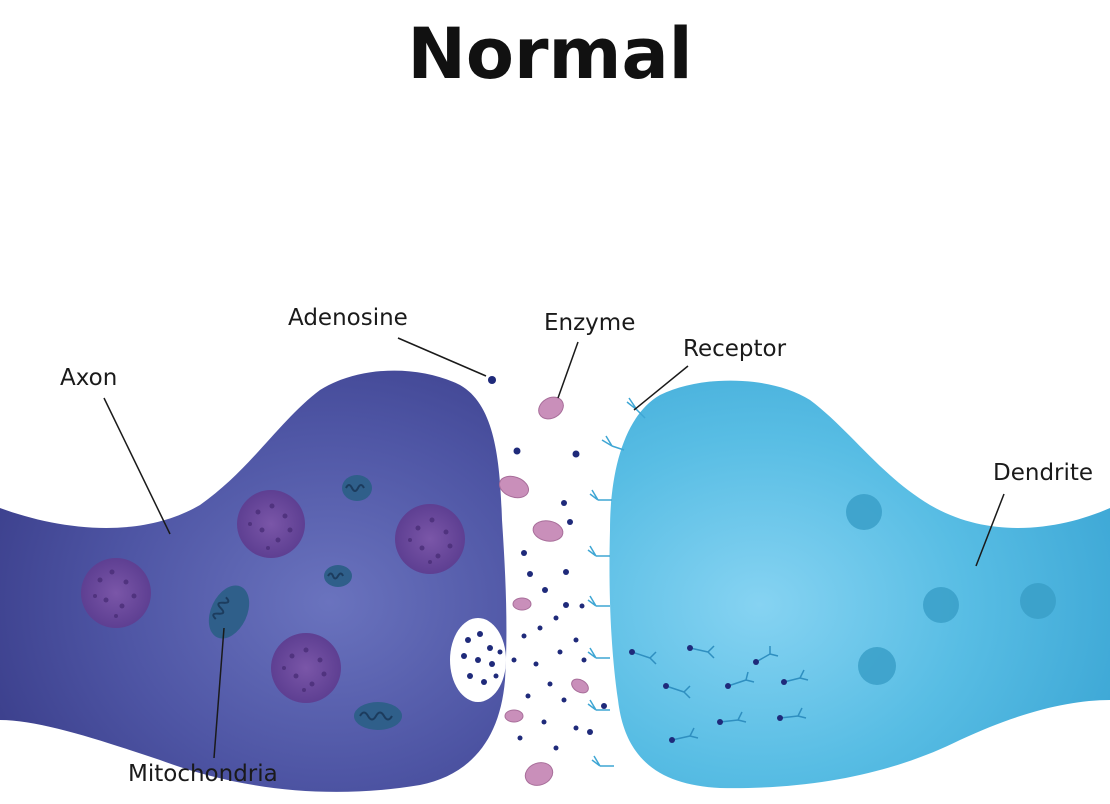 The width and height of the screenshot is (1110, 804). I want to click on bound-receptors, so click(719, 694).